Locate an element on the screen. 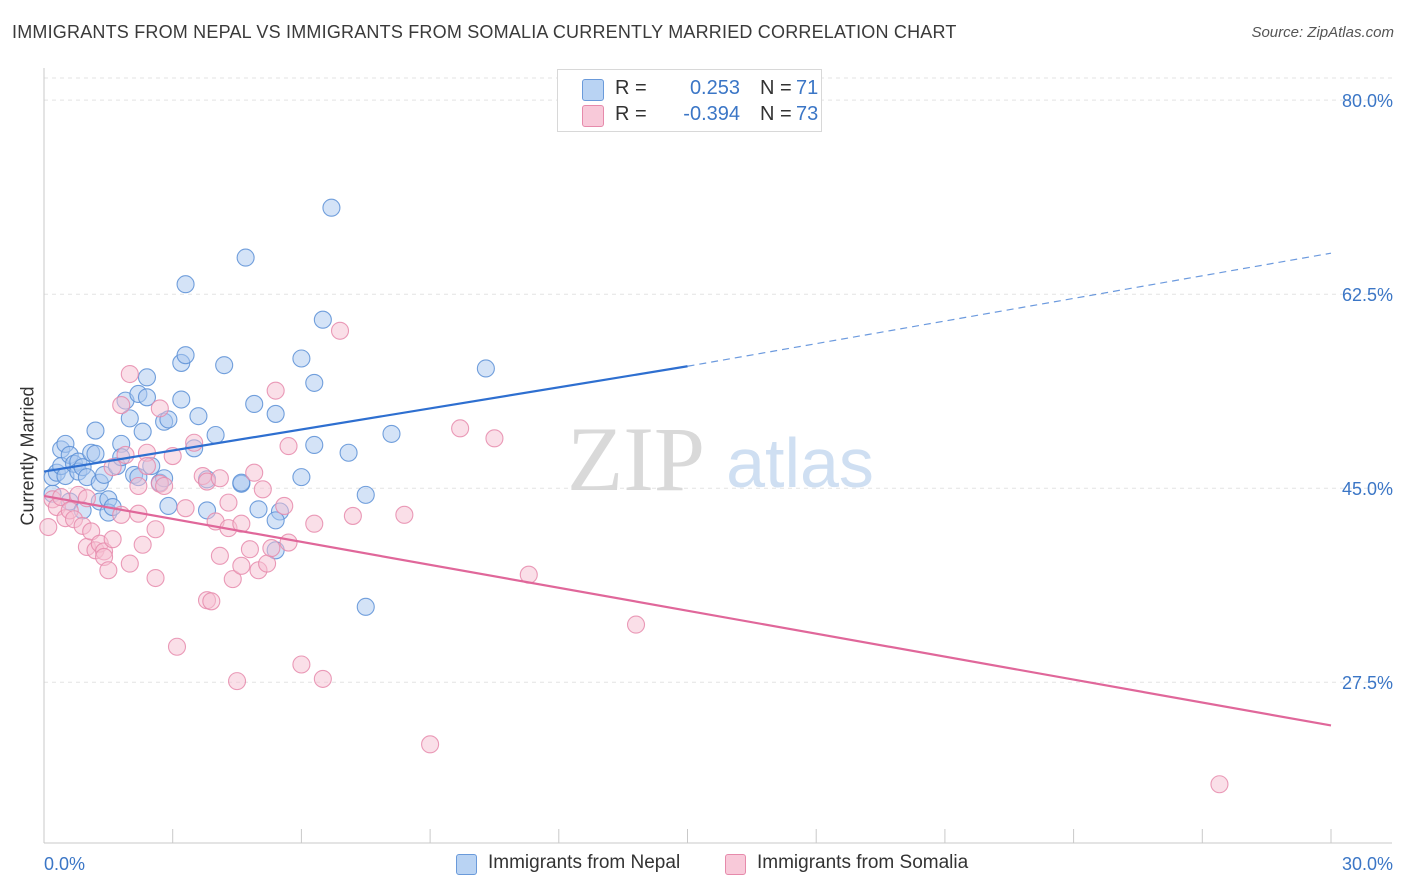 The width and height of the screenshot is (1406, 892). nepal-trendline-extension is located at coordinates (1009, 309).